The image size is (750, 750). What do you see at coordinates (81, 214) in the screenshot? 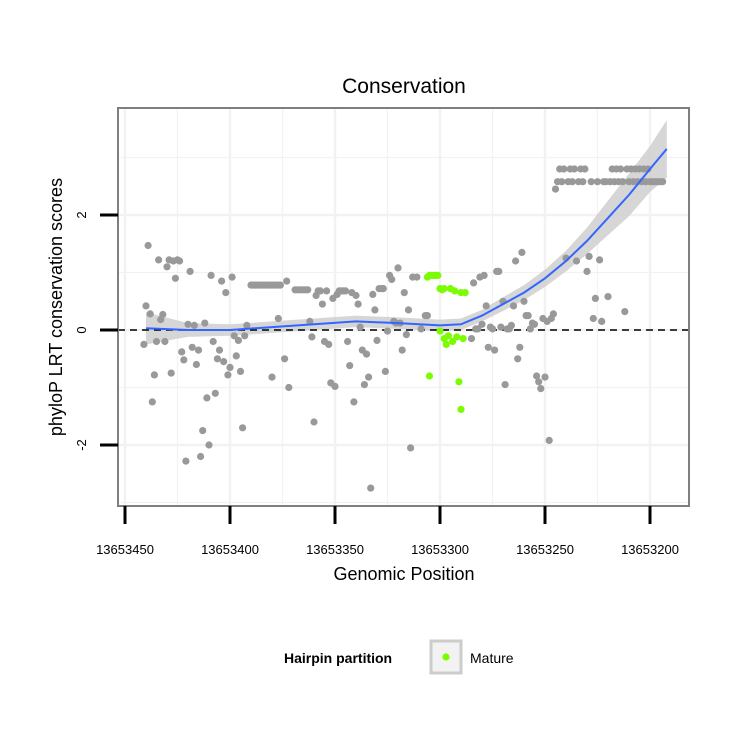
I see `y-tick-label: 2` at bounding box center [81, 214].